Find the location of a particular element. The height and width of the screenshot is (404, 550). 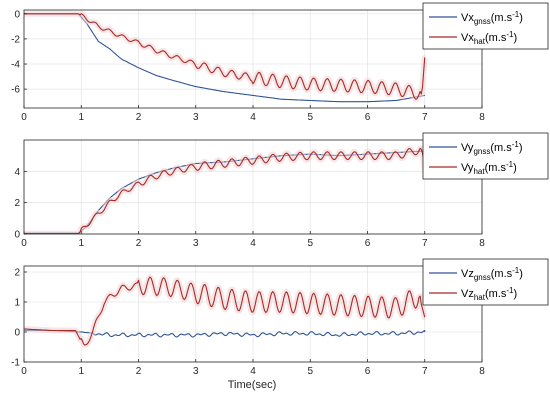

legend-entry-gnss: Vxgnss(m.s-1) is located at coordinates (492, 18).